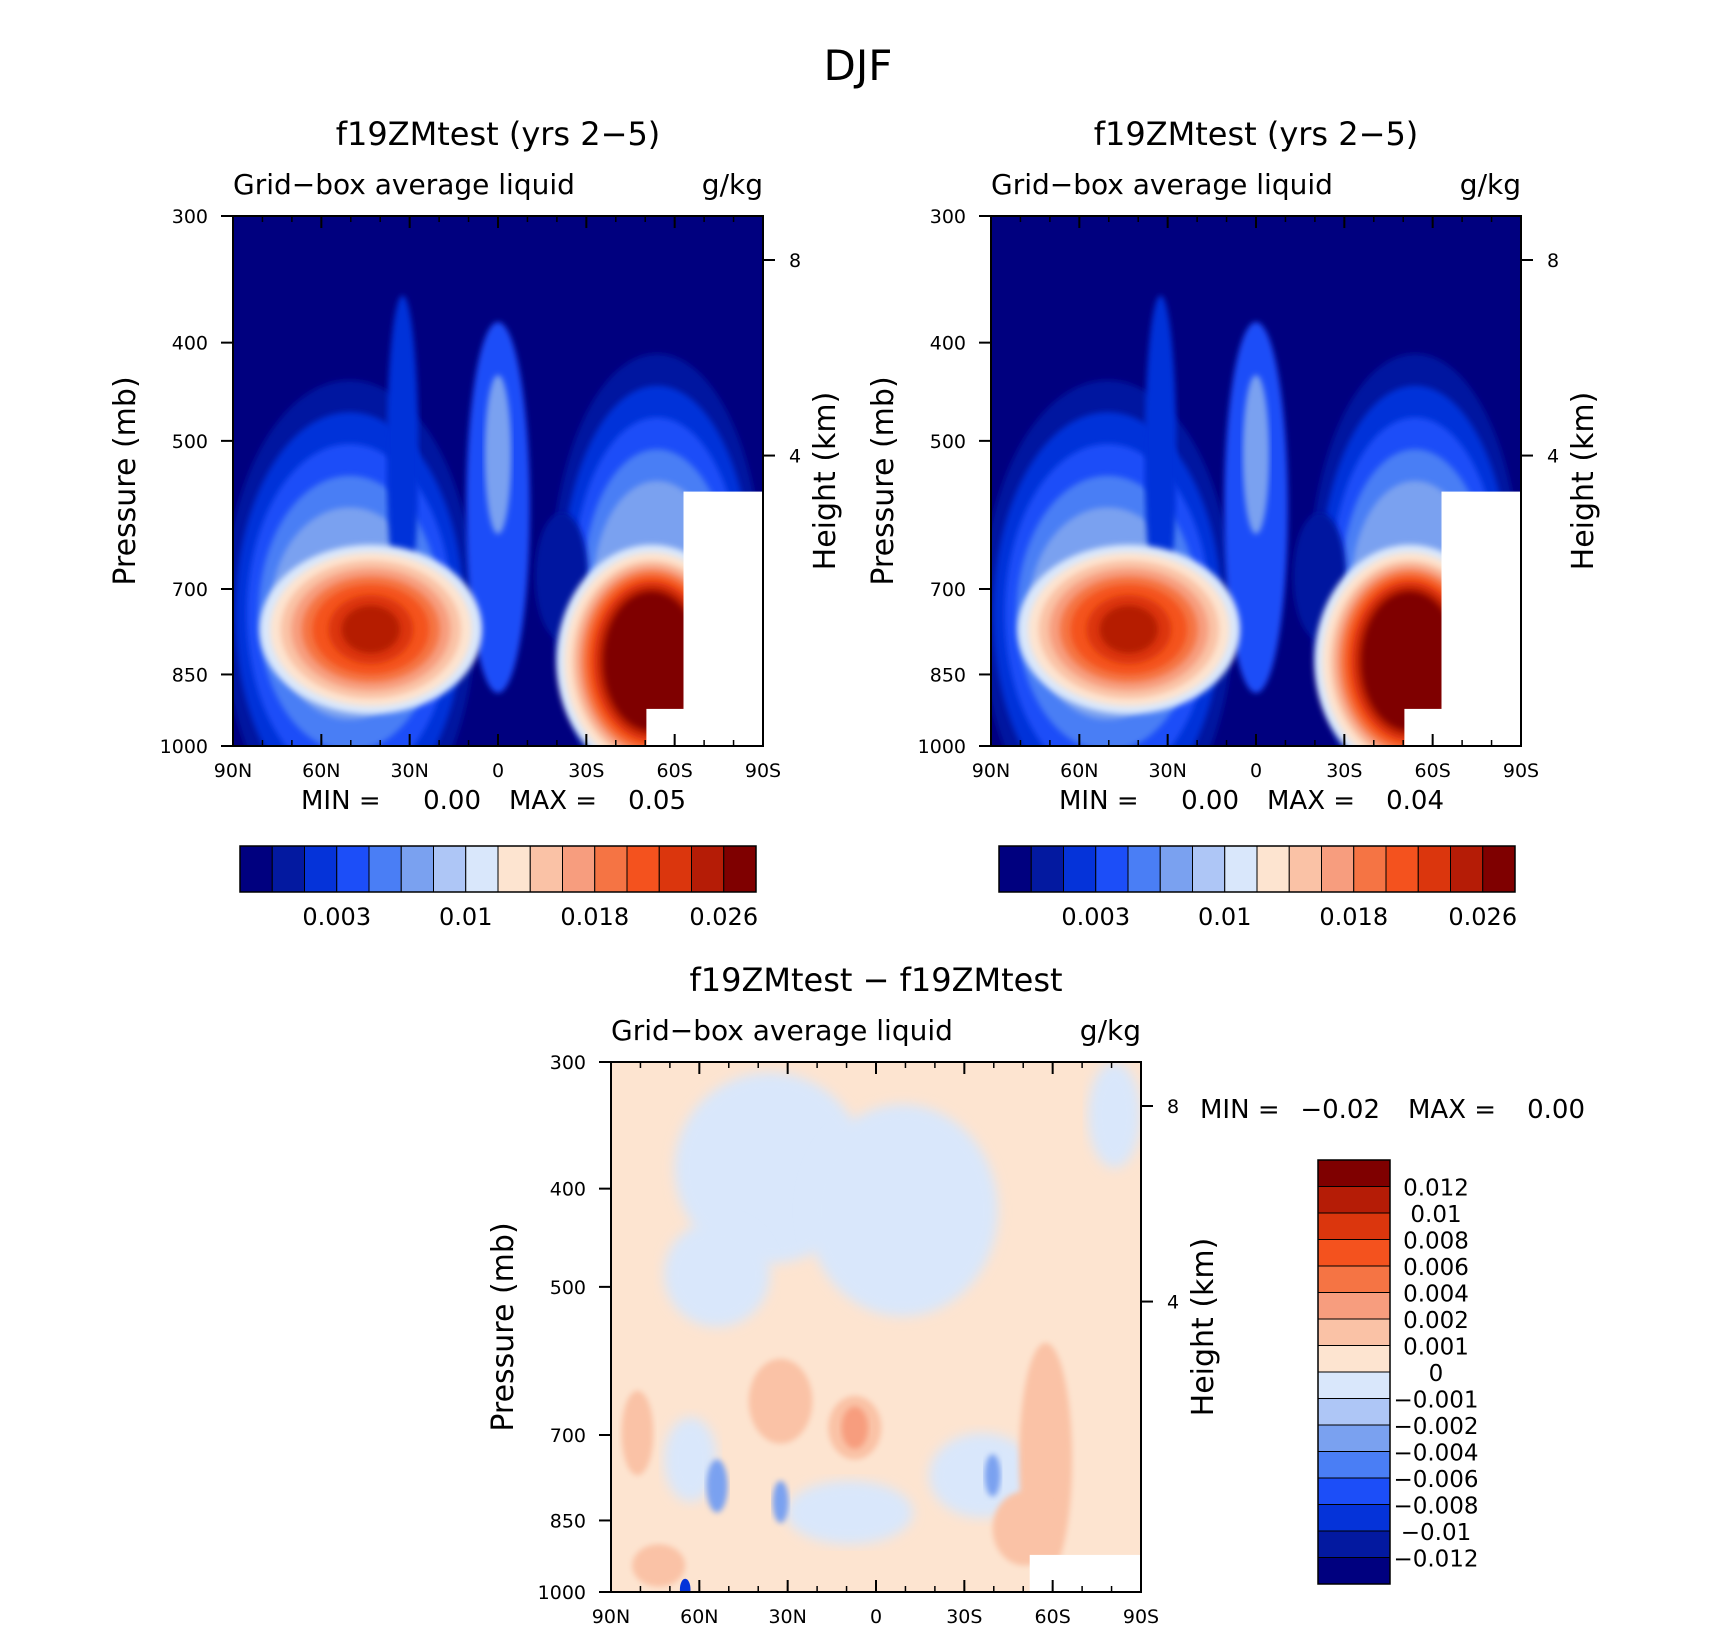  What do you see at coordinates (699, 1617) in the screenshot?
I see `x-tick-label: 60N` at bounding box center [699, 1617].